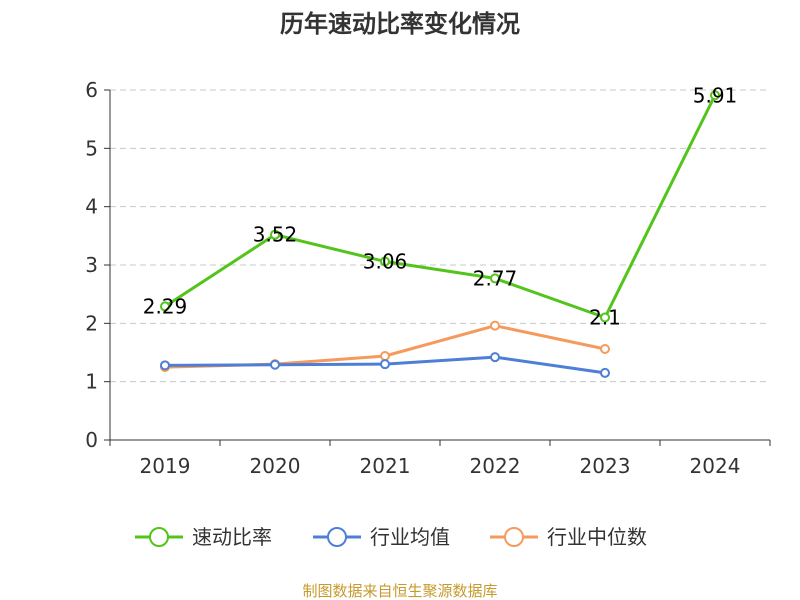 The image size is (800, 600). Describe the element at coordinates (597, 537) in the screenshot. I see `legend-label: 行业中位数` at that location.